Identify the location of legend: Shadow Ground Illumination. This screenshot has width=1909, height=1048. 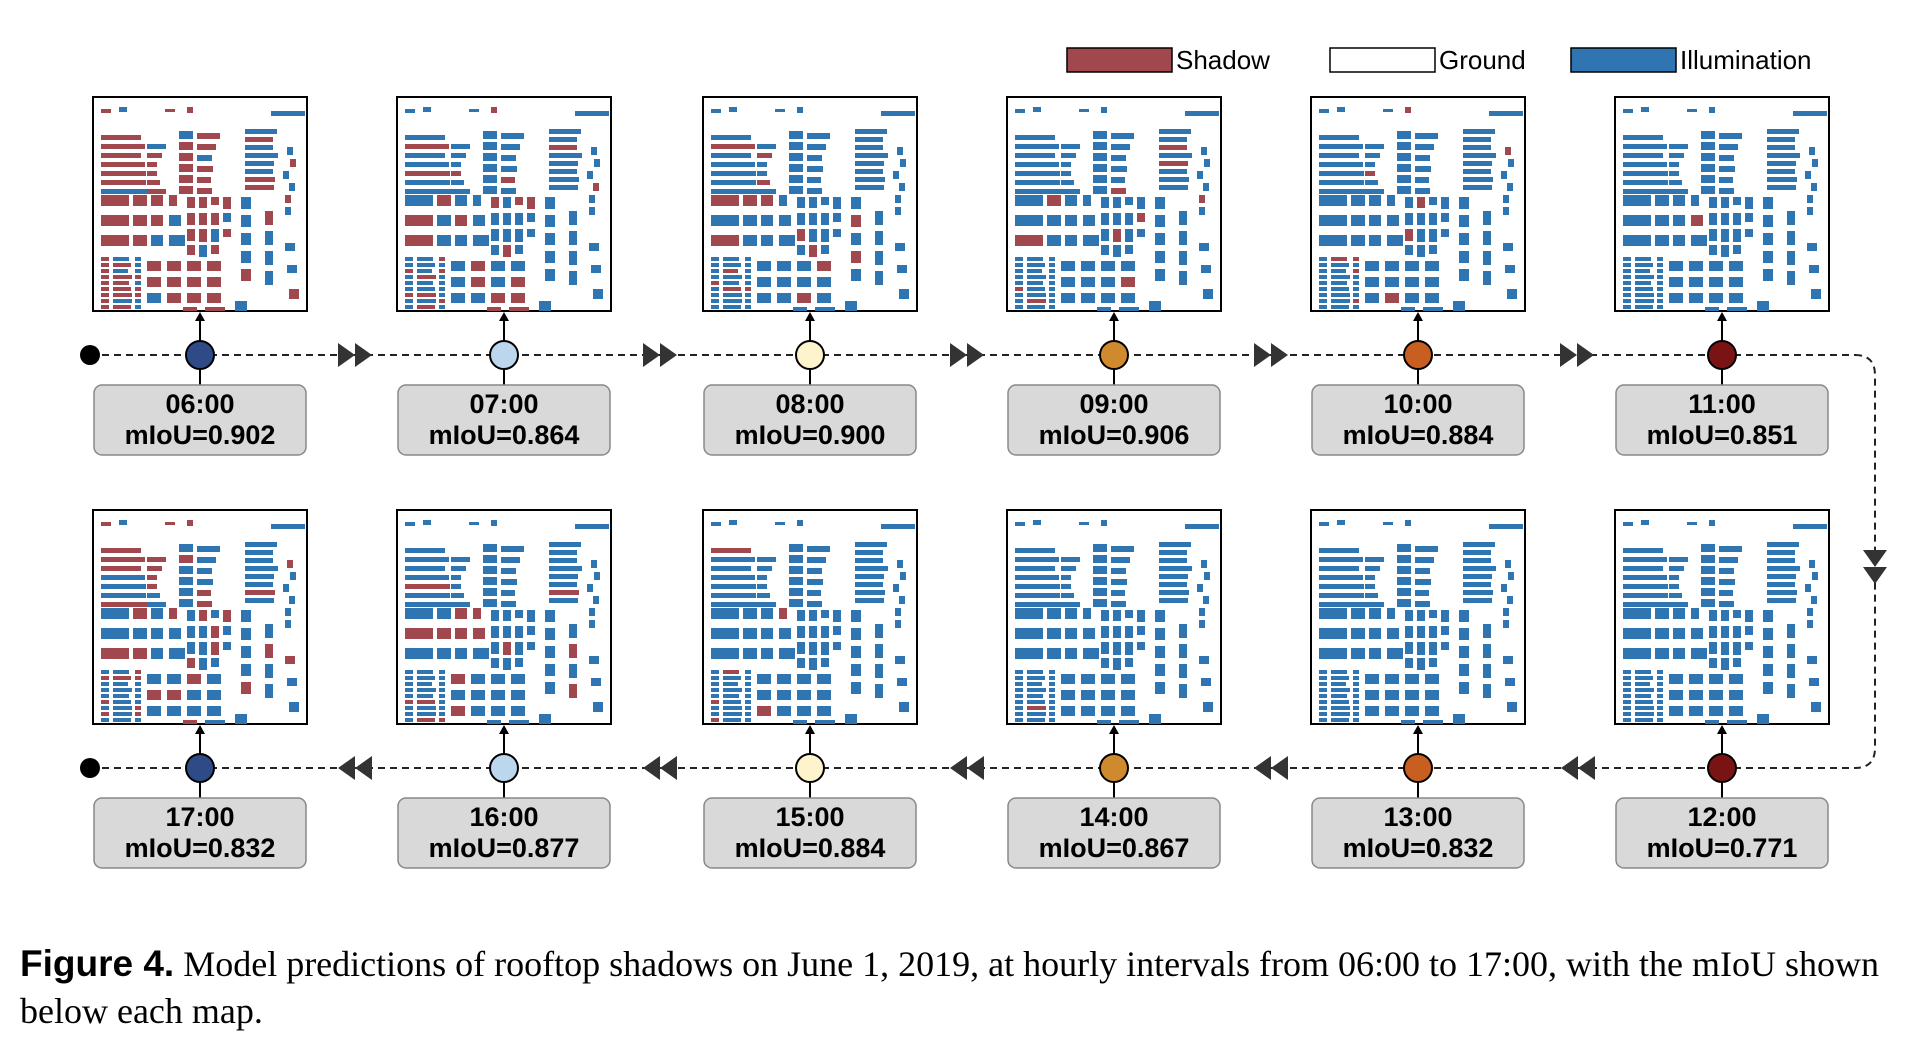
(1439, 60).